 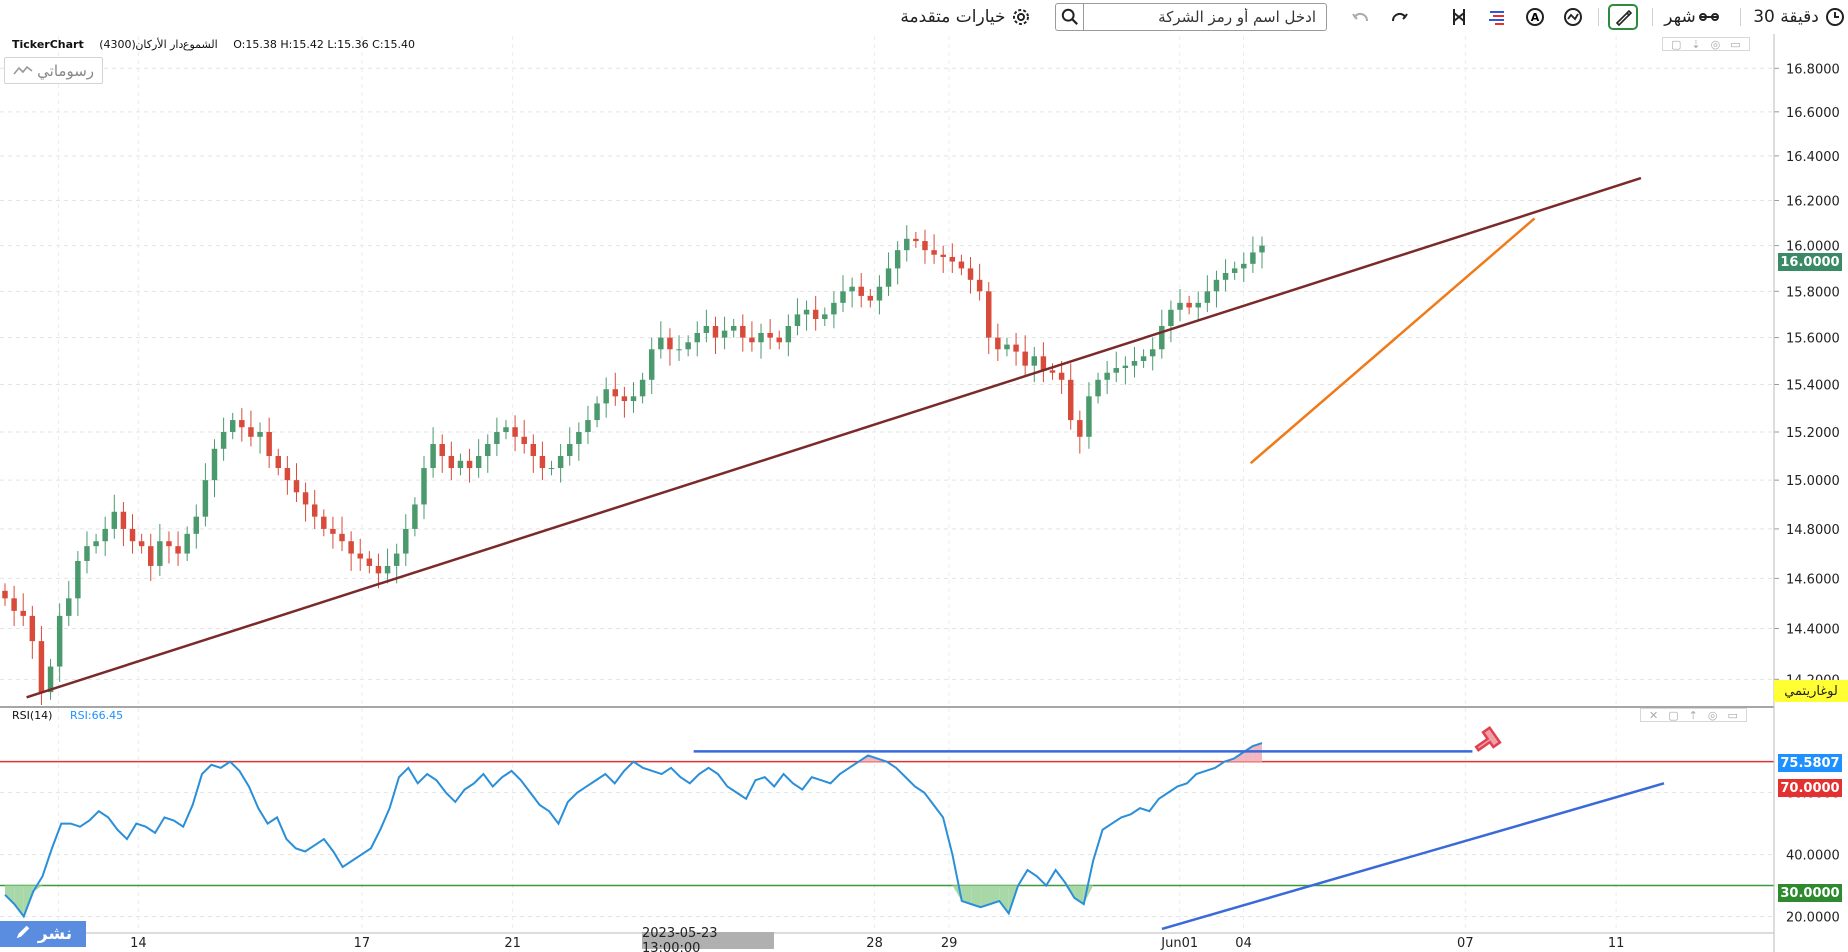 I want to click on price-axis-label: 16.8000, so click(x=1813, y=69).